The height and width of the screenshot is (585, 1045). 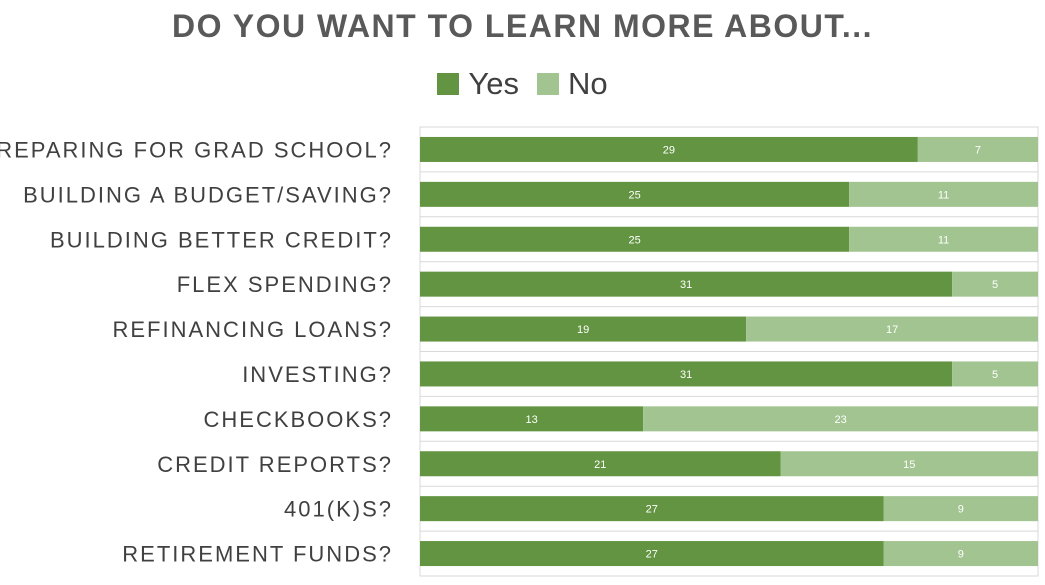 What do you see at coordinates (493, 83) in the screenshot?
I see `legend-label-yes: Yes` at bounding box center [493, 83].